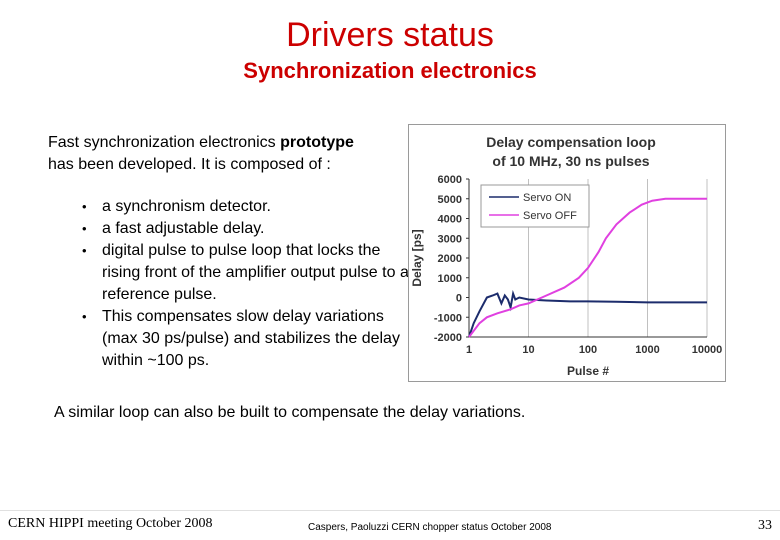  I want to click on y-tick-label: 3000, so click(450, 239).